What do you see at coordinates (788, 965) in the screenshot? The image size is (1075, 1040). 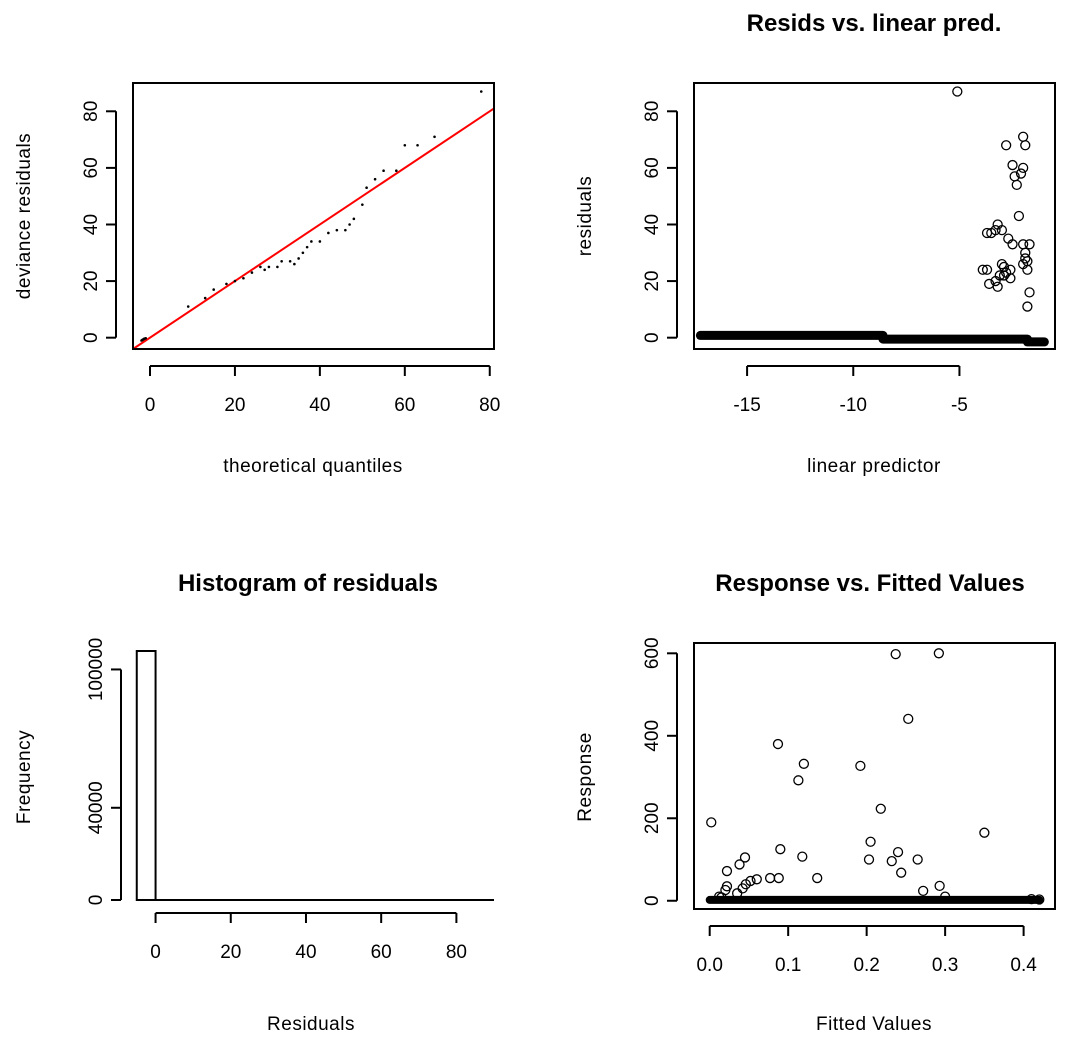 I see `x-tick-label: 0.1` at bounding box center [788, 965].